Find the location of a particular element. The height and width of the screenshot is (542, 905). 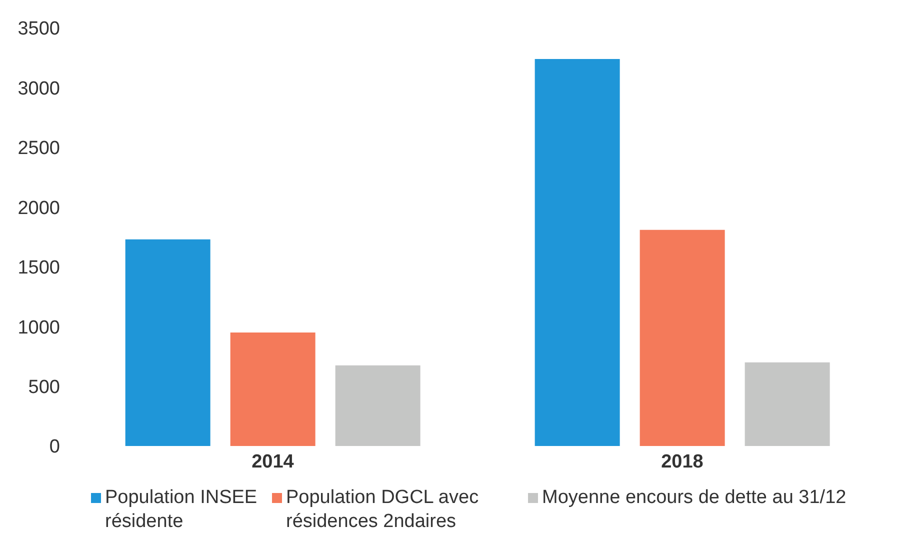

legend-label: Population INSEE résidente is located at coordinates (181, 510).